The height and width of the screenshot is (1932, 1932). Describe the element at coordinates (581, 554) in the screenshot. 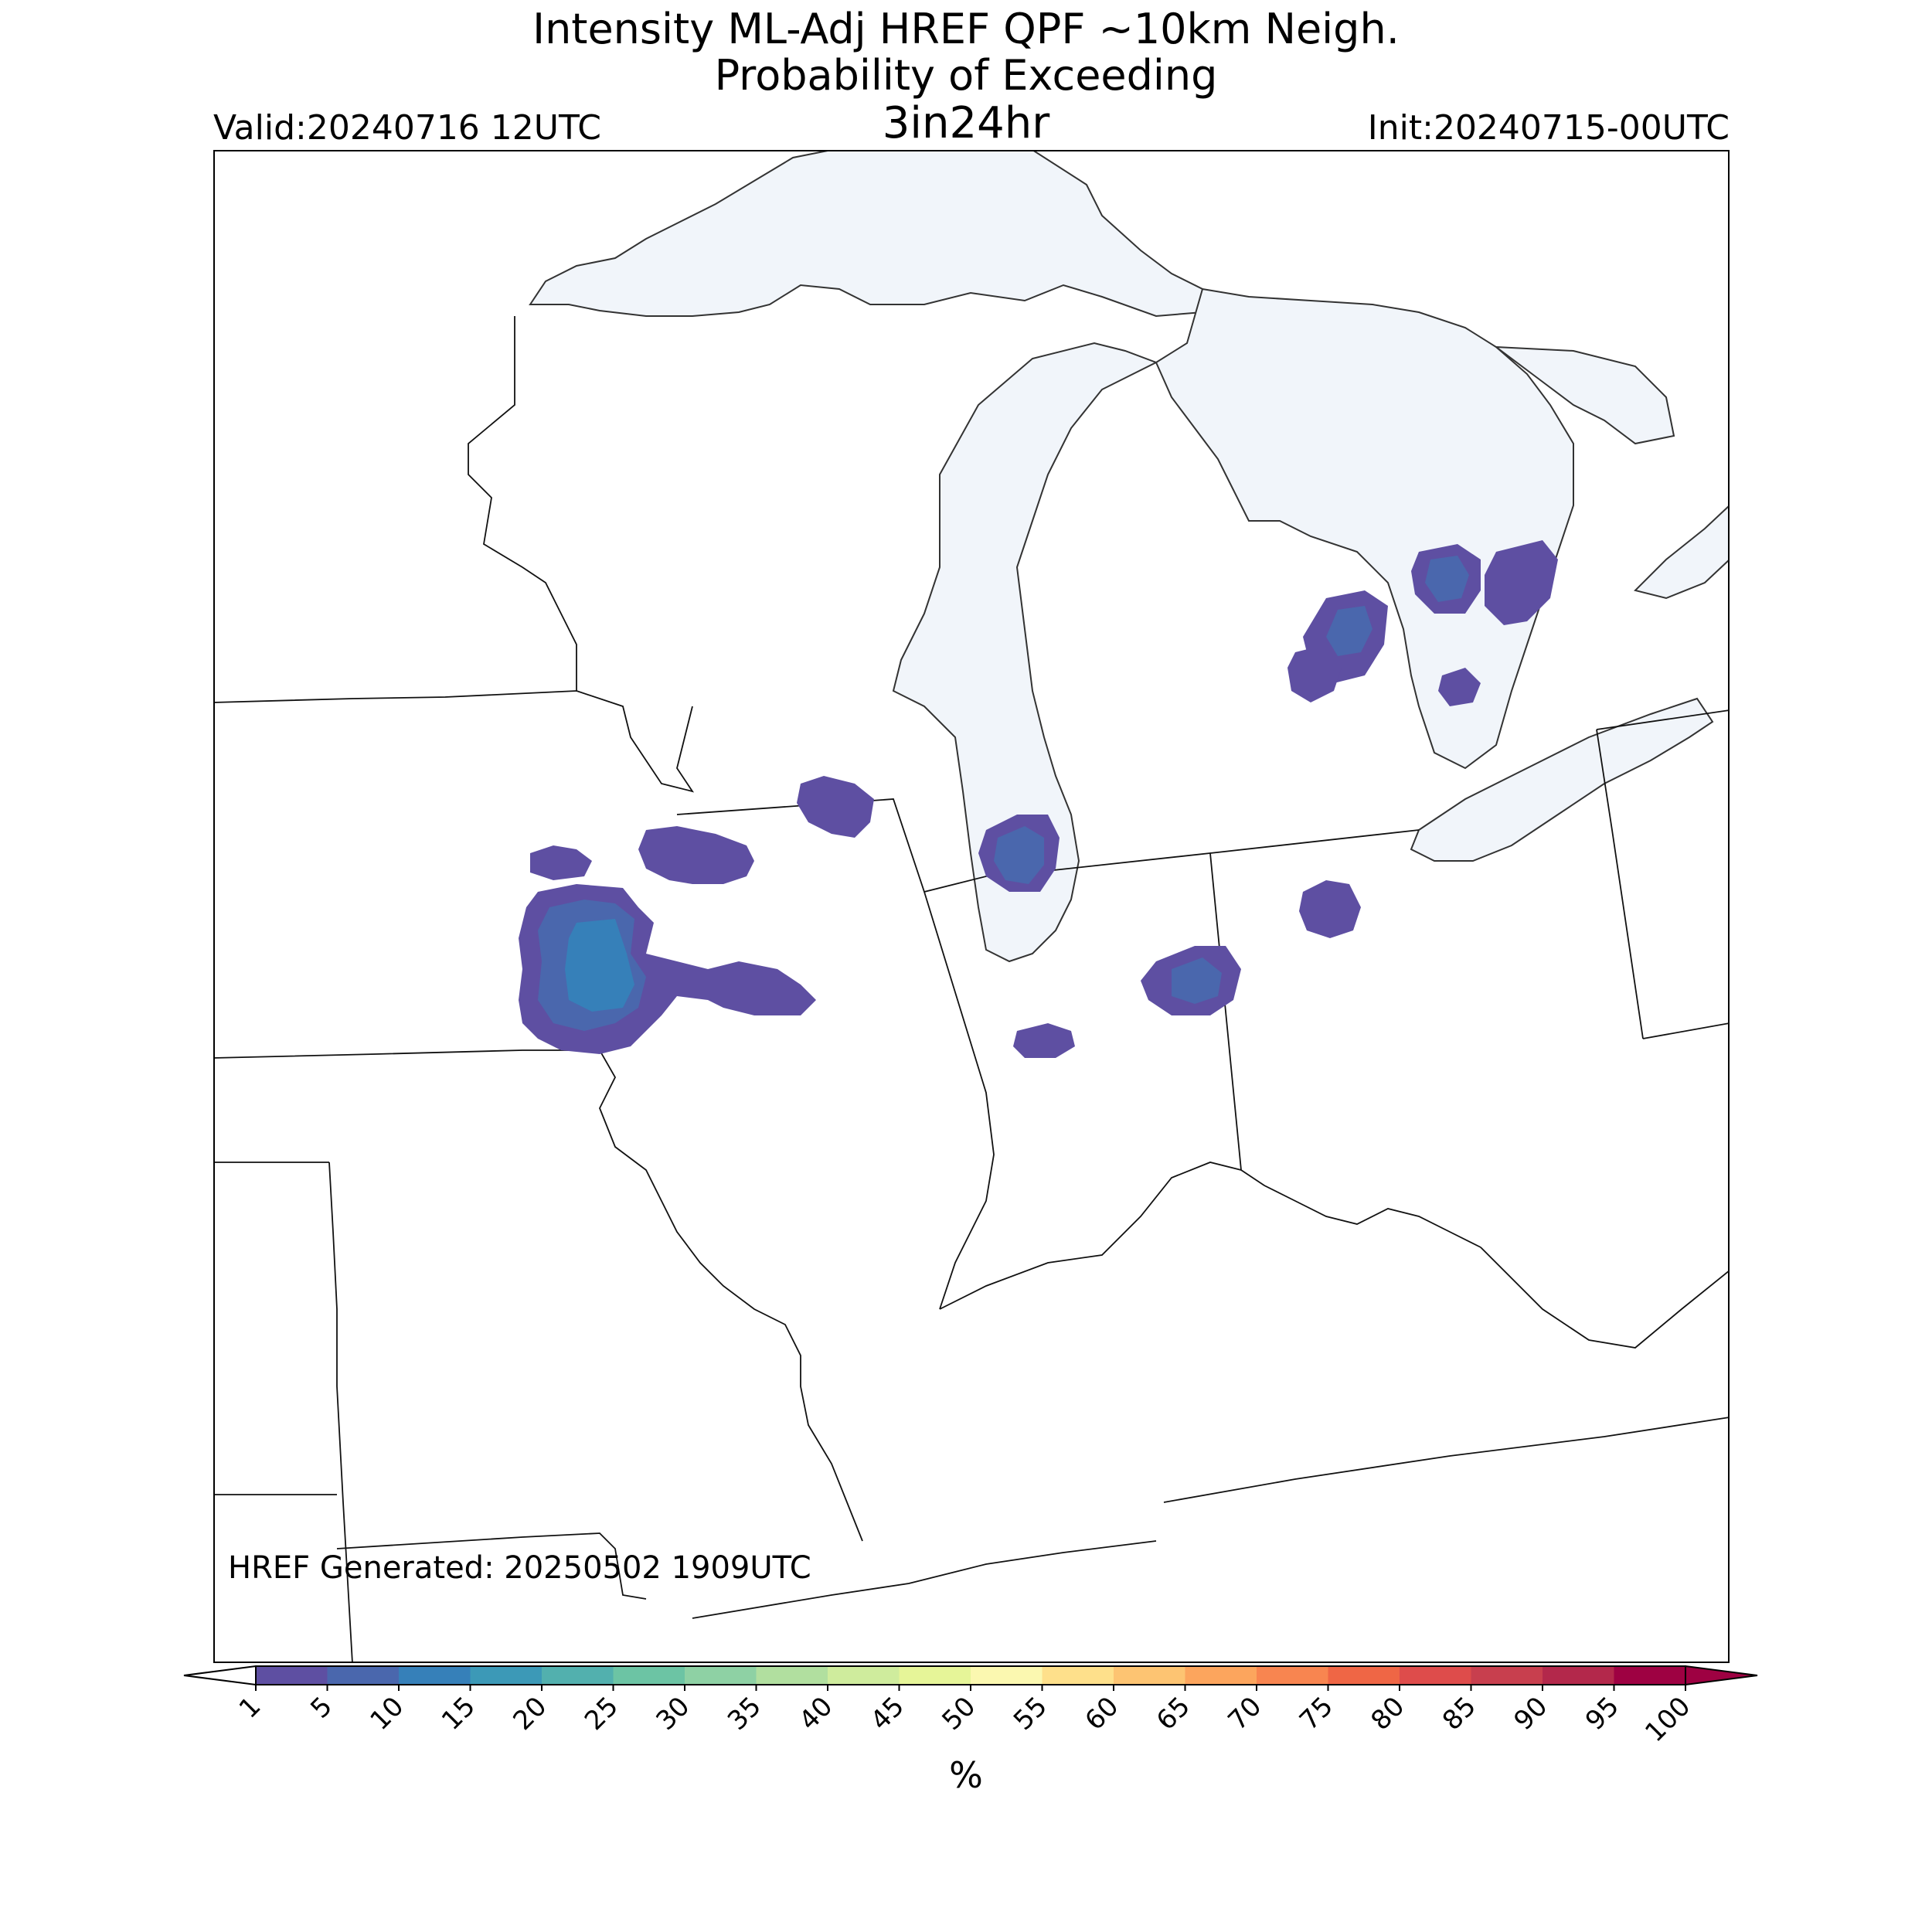

I see `wisconsin-border` at that location.